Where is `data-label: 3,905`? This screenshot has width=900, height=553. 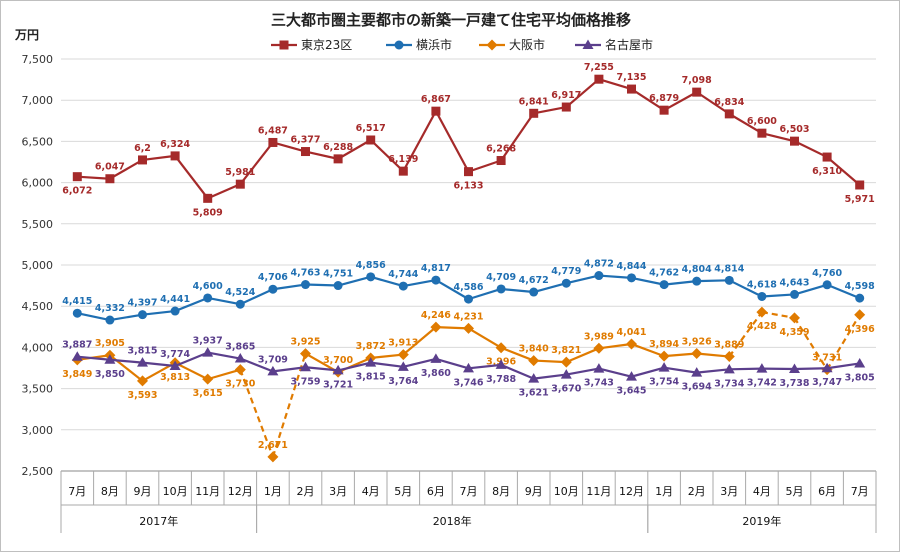
data-label: 3,905 is located at coordinates (110, 343).